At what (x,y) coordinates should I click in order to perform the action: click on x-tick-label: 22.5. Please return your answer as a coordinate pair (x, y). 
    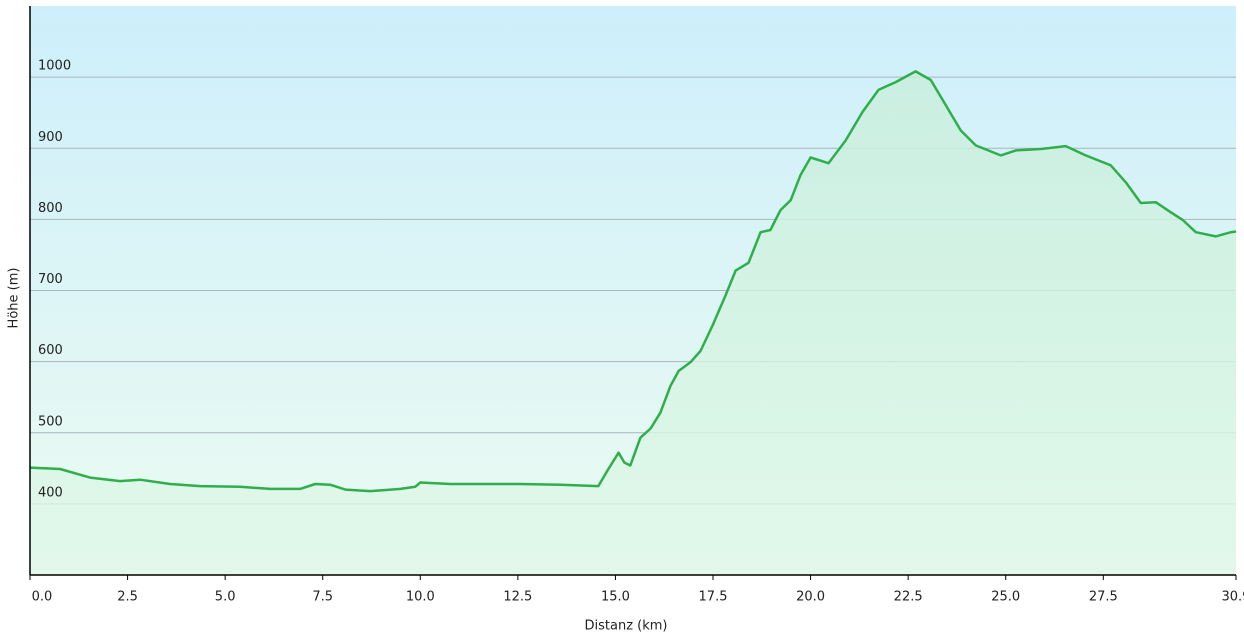
    Looking at the image, I should click on (908, 597).